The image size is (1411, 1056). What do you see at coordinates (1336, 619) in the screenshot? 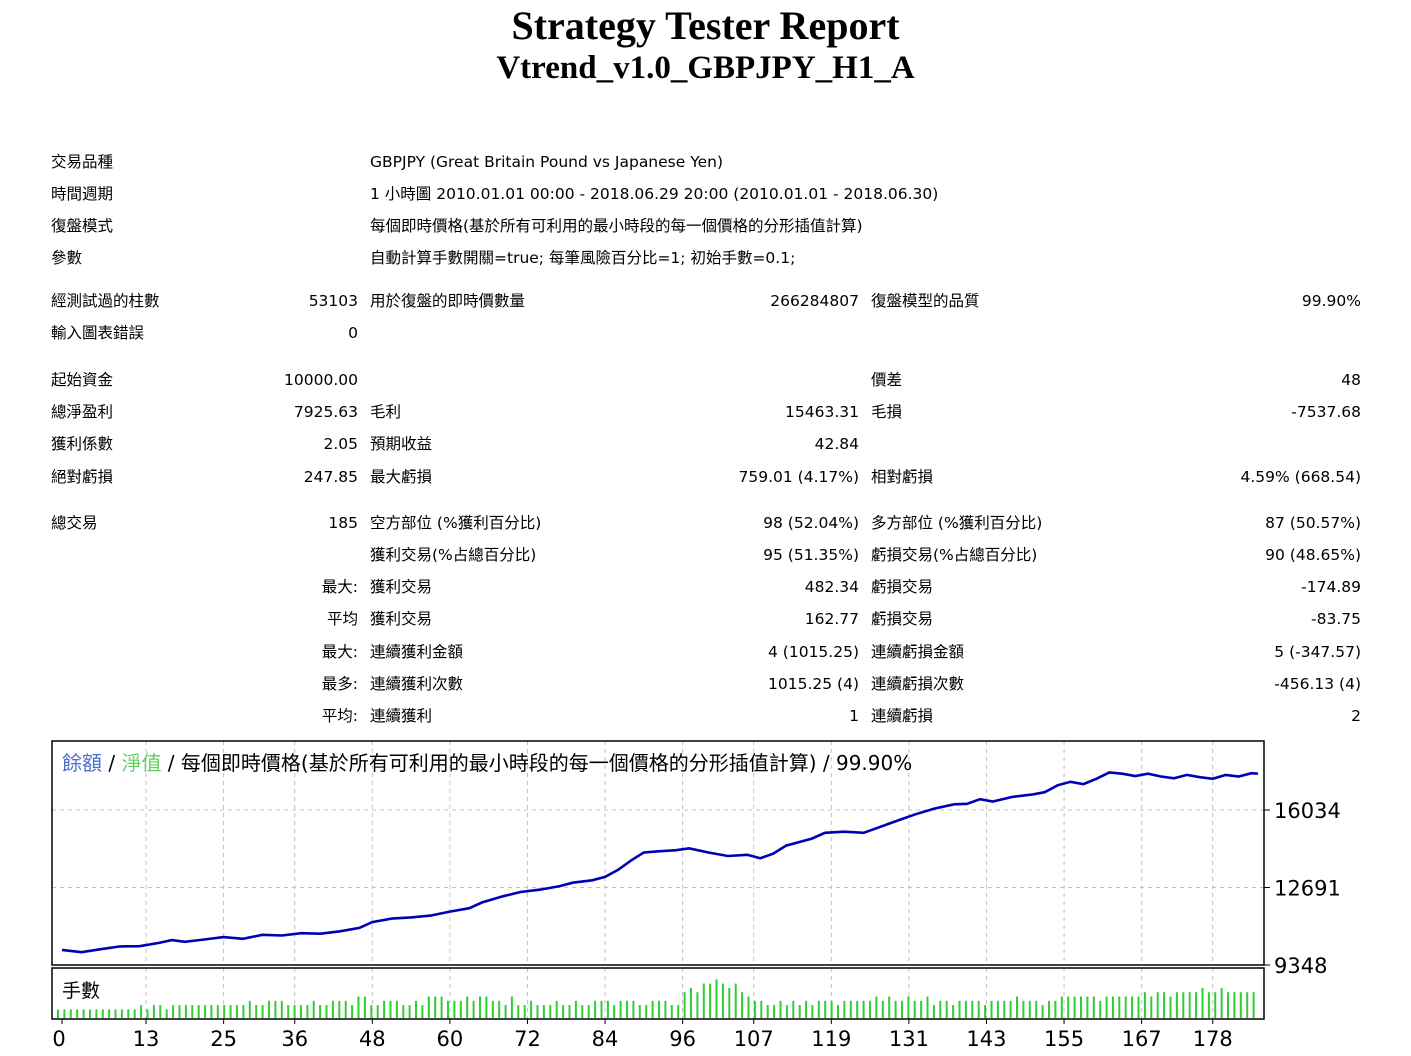
I see `average-loss-value: -83.75` at bounding box center [1336, 619].